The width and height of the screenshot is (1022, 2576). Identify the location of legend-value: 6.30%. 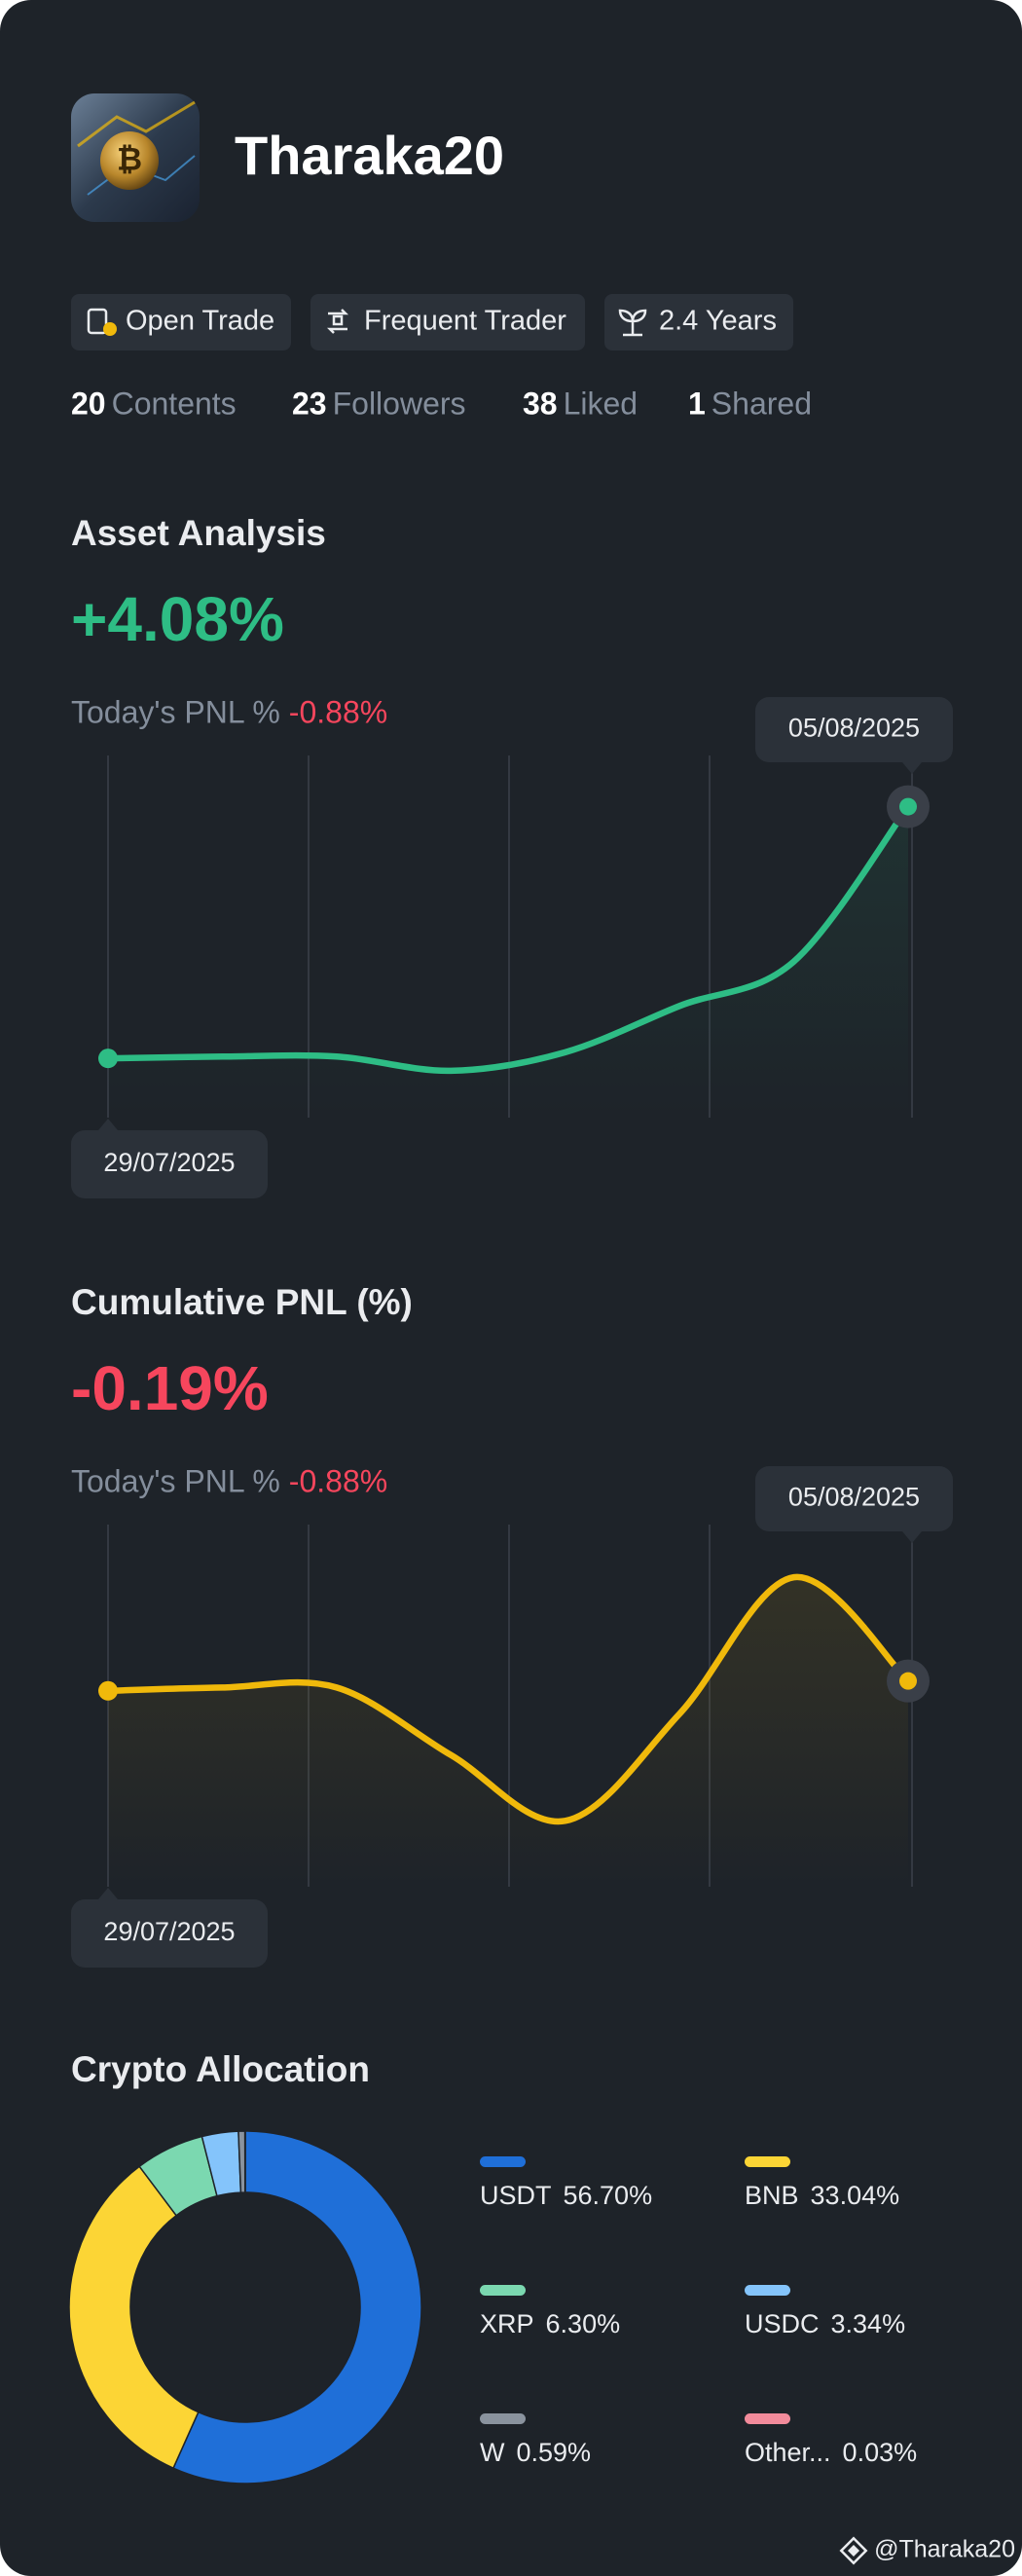
(584, 2323).